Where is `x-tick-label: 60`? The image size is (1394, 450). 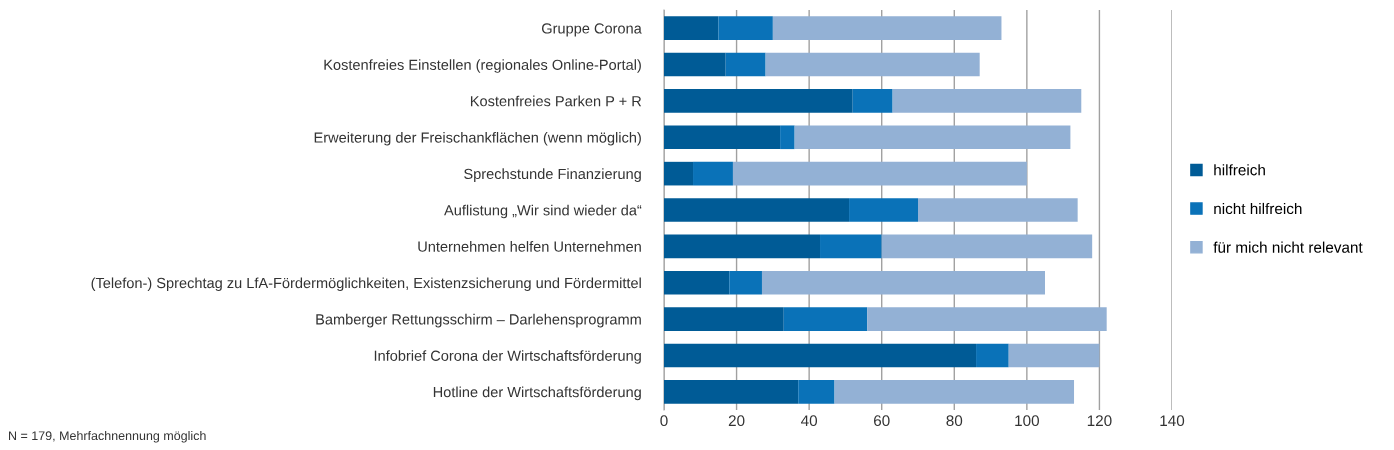 x-tick-label: 60 is located at coordinates (881, 421).